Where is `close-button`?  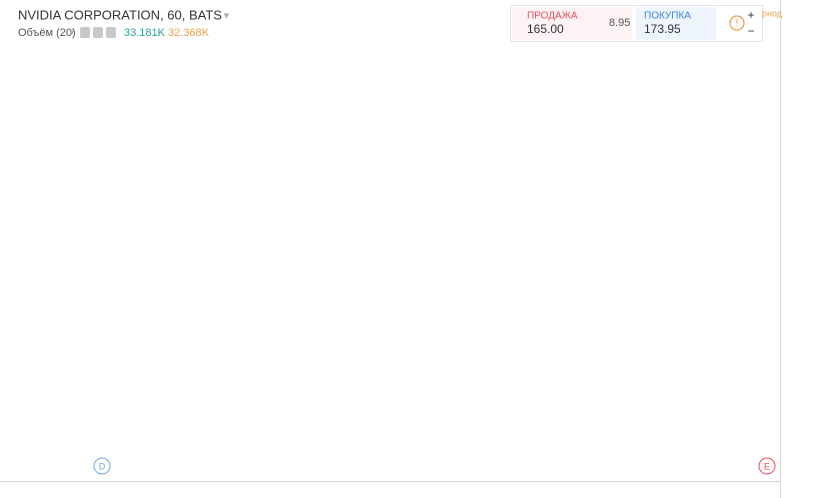
close-button is located at coordinates (111, 32).